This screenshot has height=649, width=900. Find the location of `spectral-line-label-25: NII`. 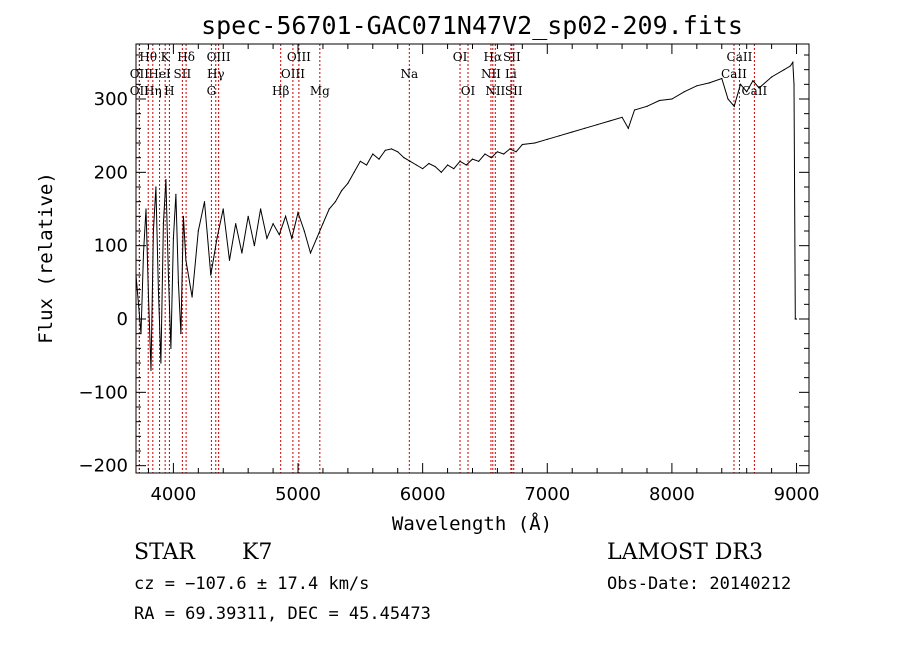

spectral-line-label-25: NII is located at coordinates (495, 91).